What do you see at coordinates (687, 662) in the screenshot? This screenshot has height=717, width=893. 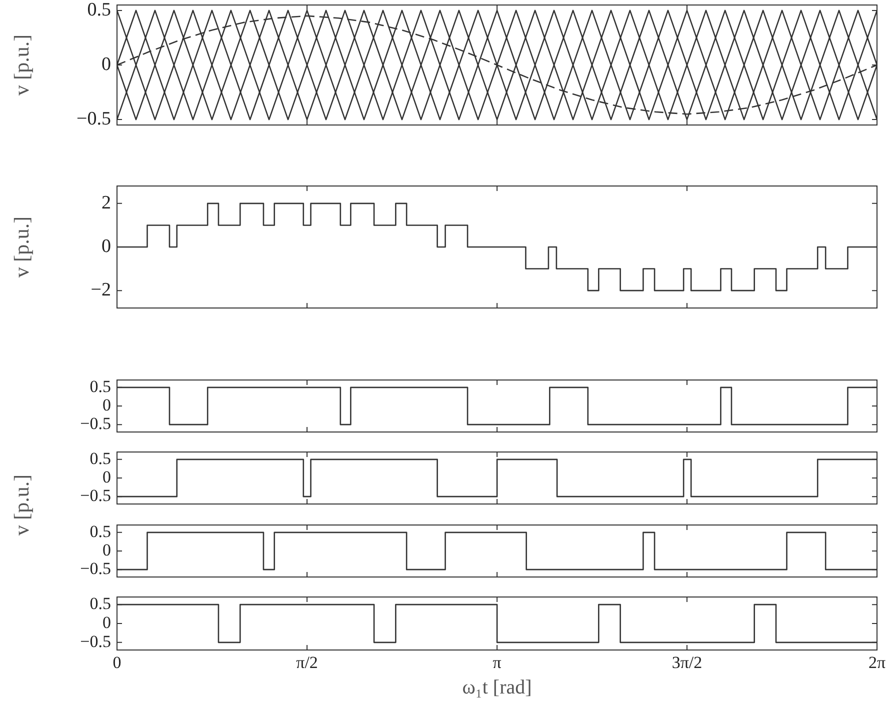 I see `x-tick-label: 3π/2` at bounding box center [687, 662].